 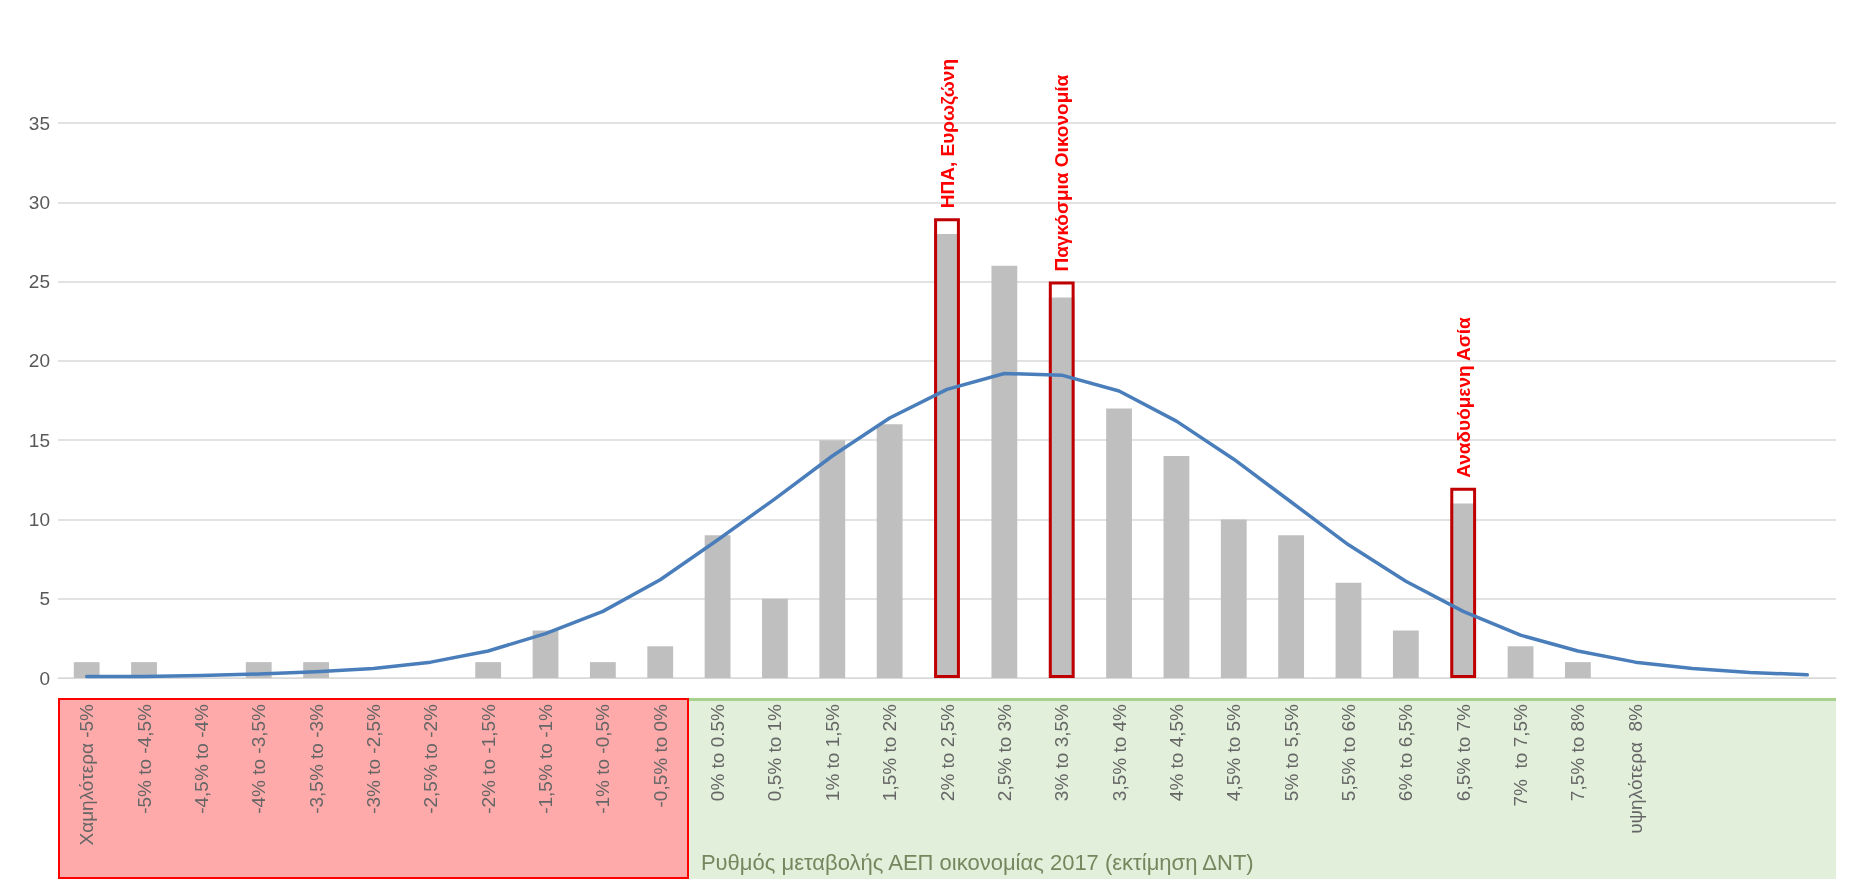 I want to click on x-tick-label: -0,5% to 0%, so click(x=660, y=755).